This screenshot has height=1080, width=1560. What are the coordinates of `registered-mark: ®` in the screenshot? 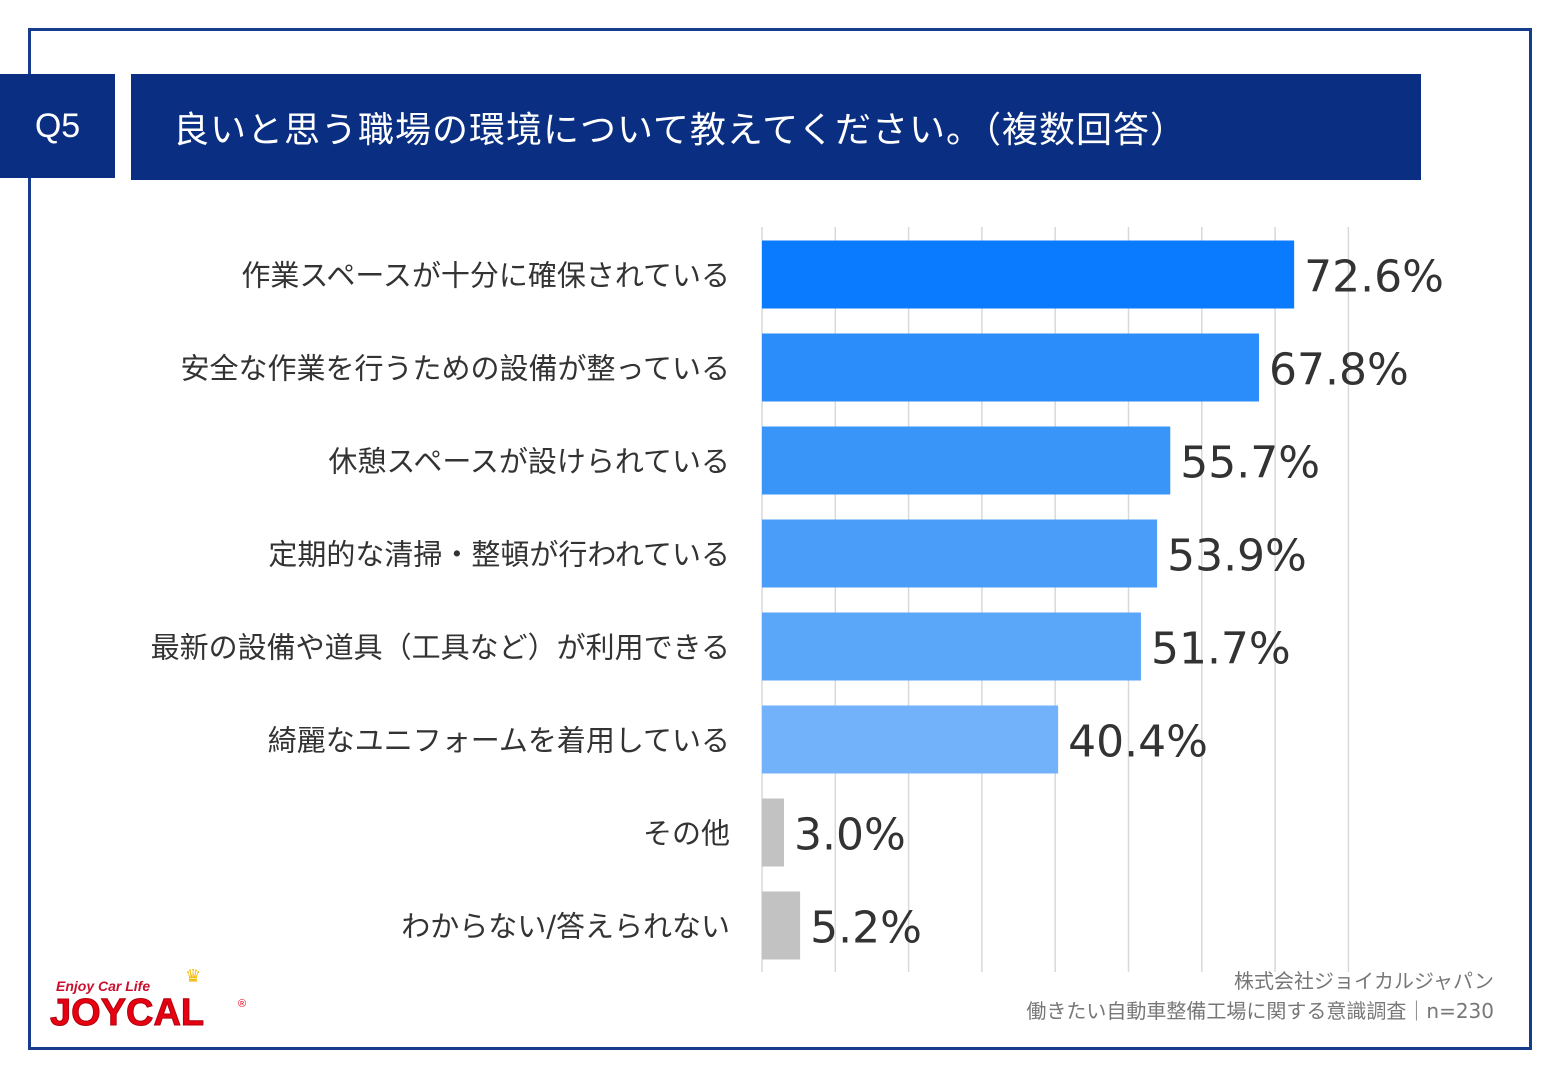 It's located at (242, 1004).